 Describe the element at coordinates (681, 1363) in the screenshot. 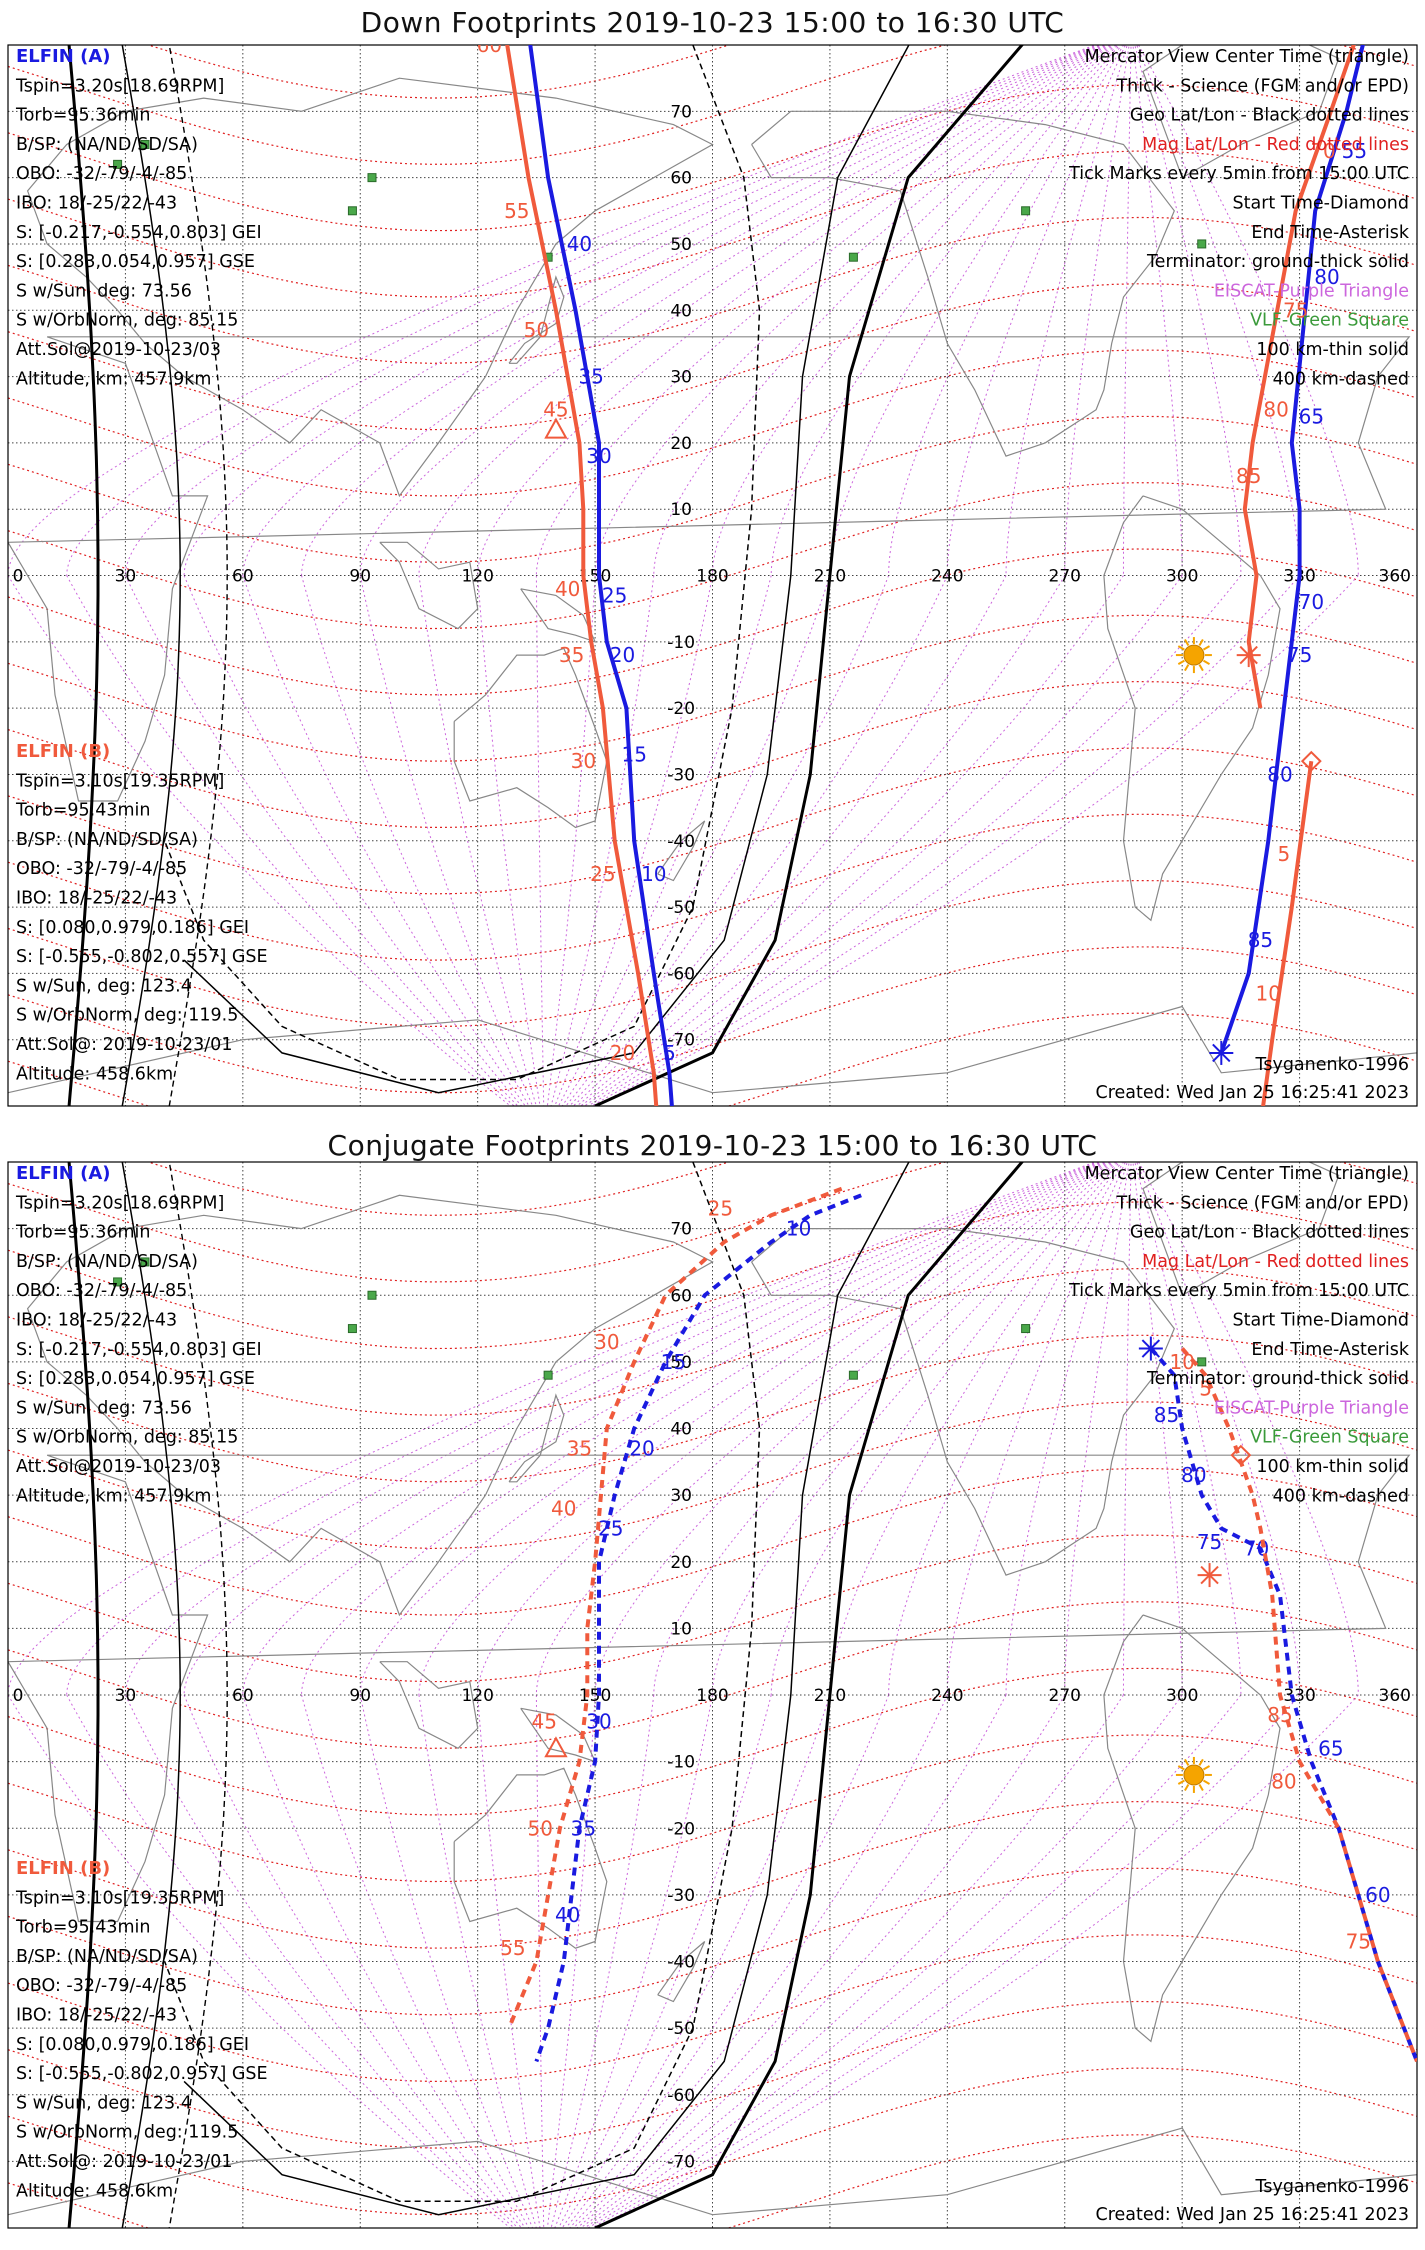

I see `y-tick-label: 50` at that location.